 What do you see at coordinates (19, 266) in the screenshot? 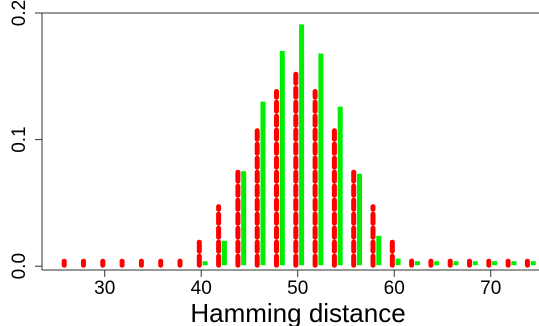
I see `y-tick-label: 0.0` at bounding box center [19, 266].